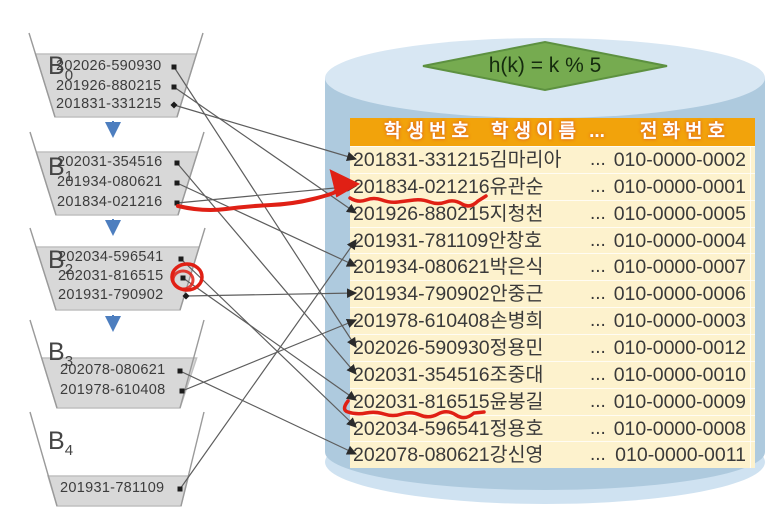 This screenshot has height=509, width=781. What do you see at coordinates (552, 374) in the screenshot?
I see `table-row: 202031-354516조중대... 010-0000-0010` at bounding box center [552, 374].